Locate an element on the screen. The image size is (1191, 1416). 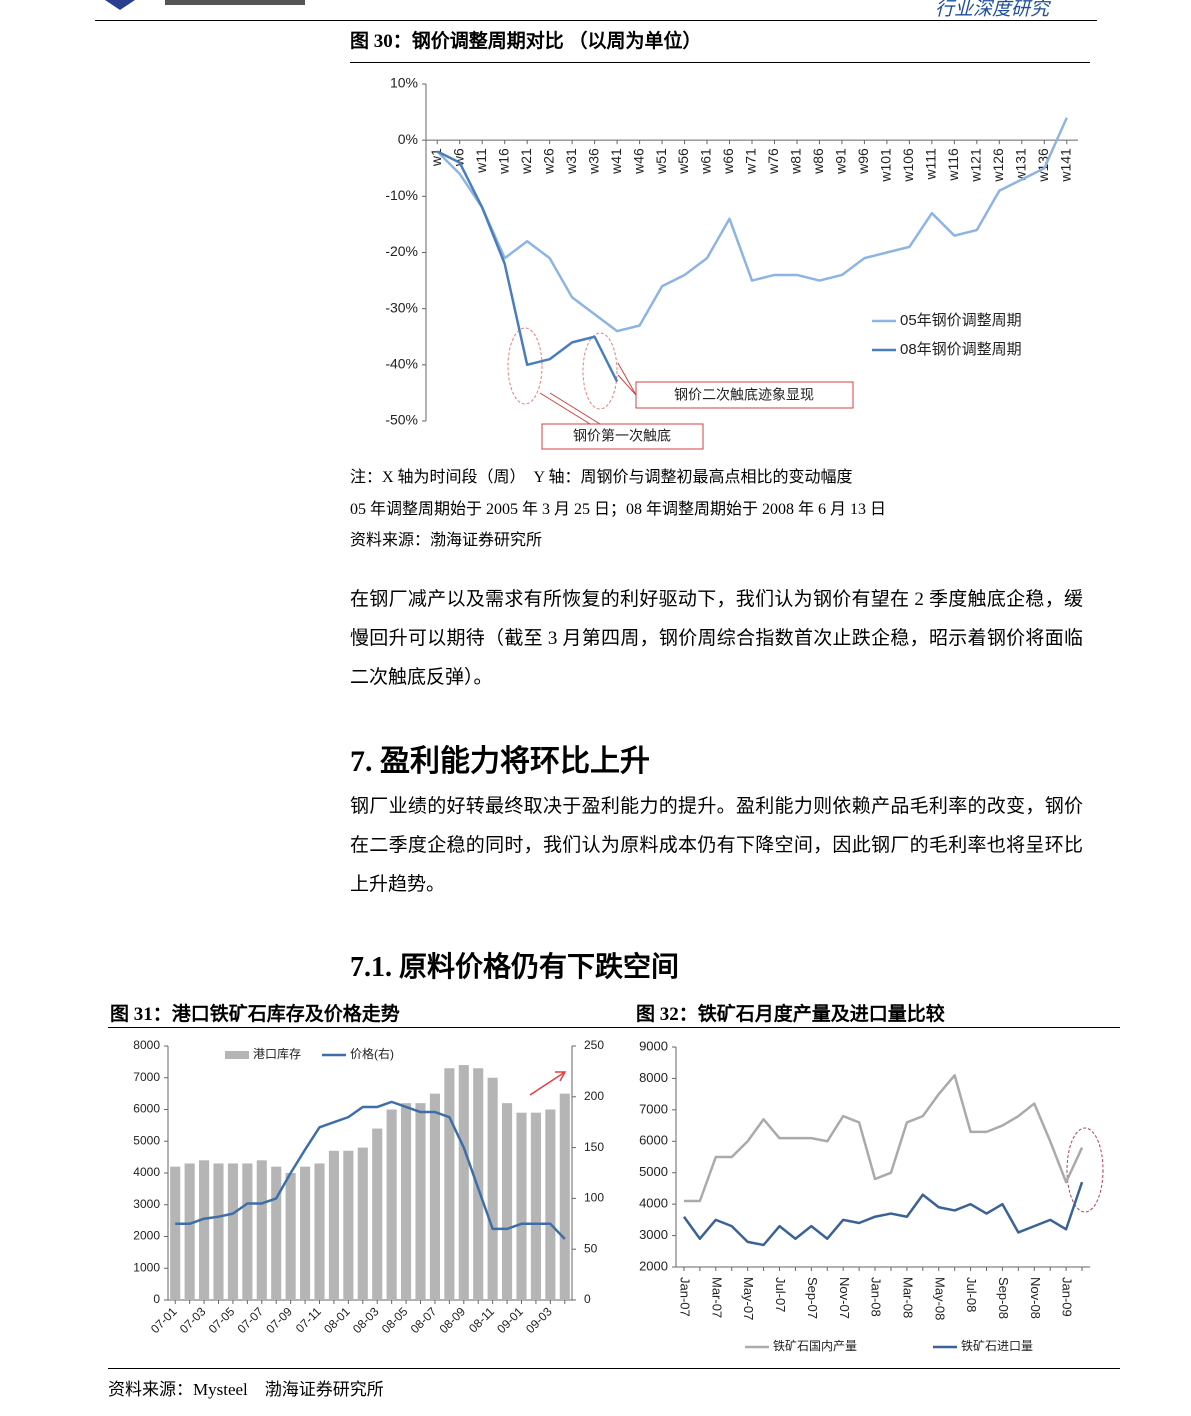
note: 注：X 轴为时间段（周） Y 轴：周钢价与调整初最高点相比的变动幅度 is located at coordinates (601, 477).